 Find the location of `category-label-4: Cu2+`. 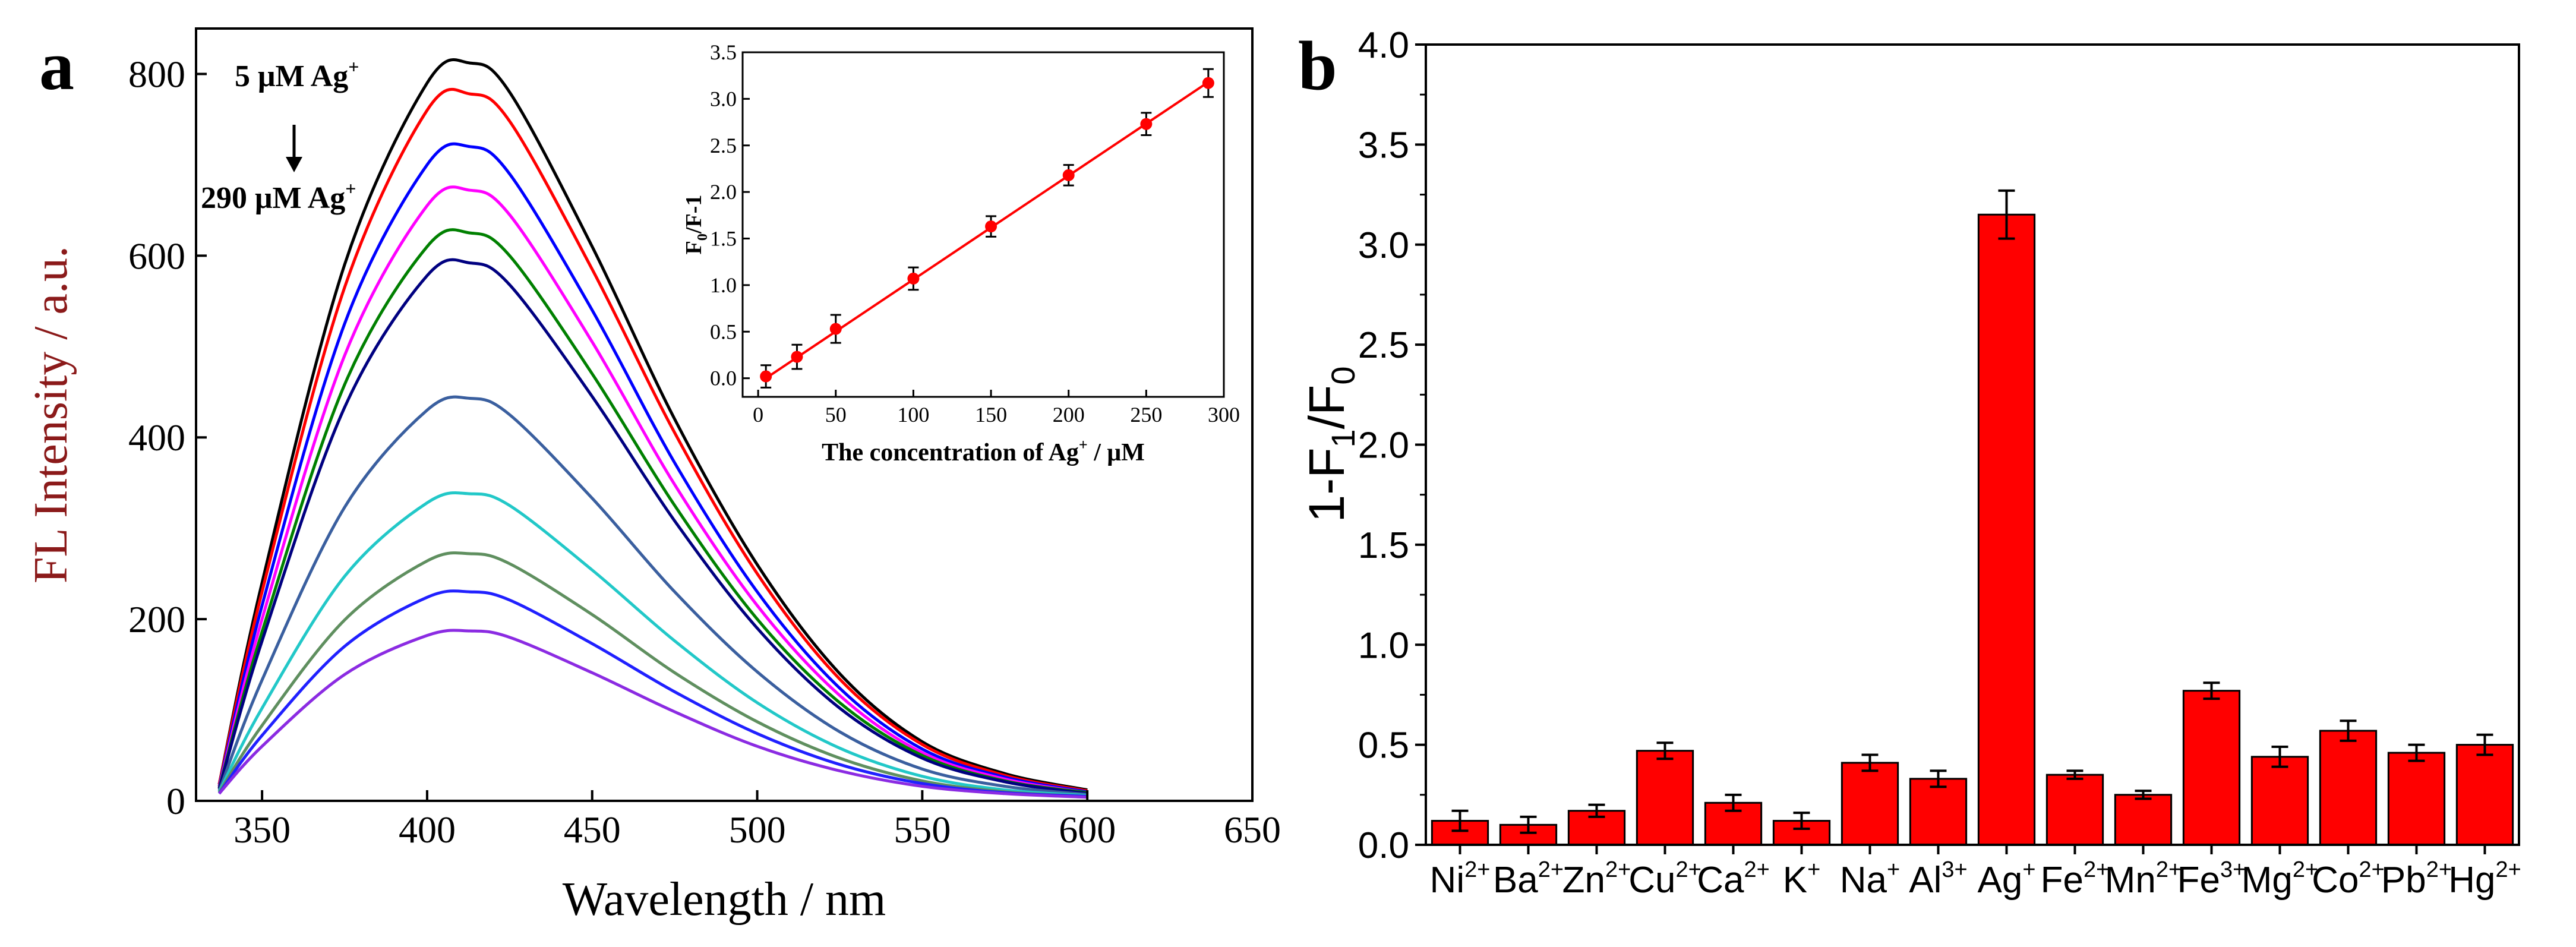

category-label-4: Cu2+ is located at coordinates (1664, 879).